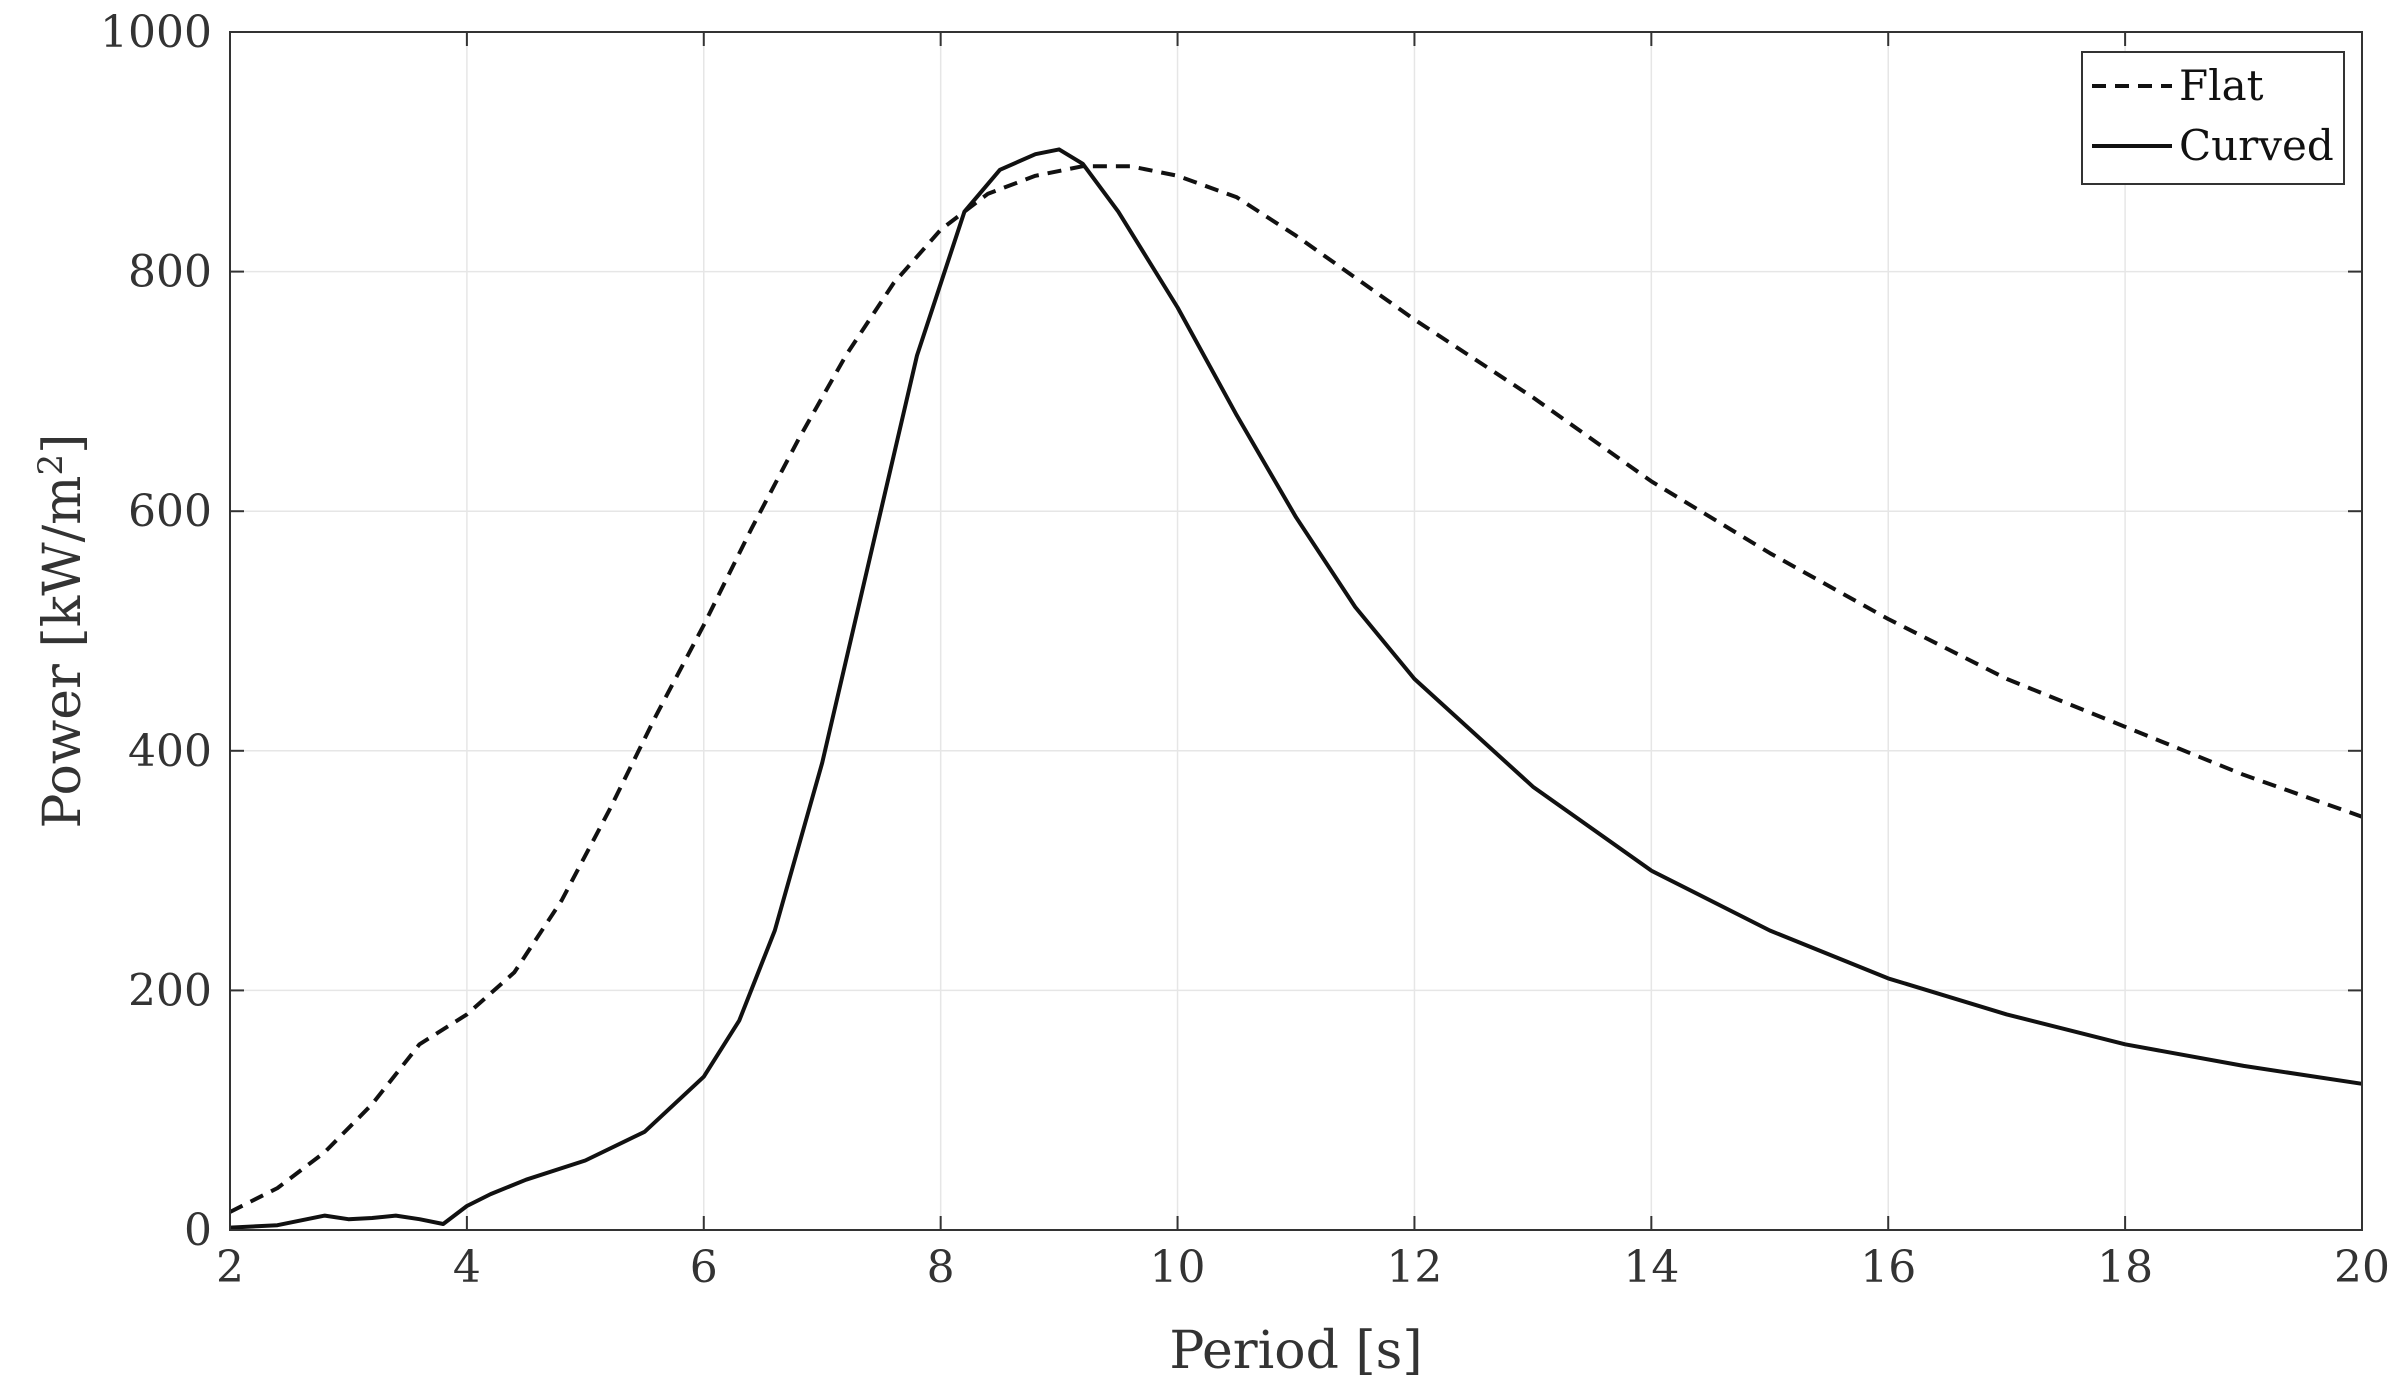  I want to click on x-axis-label: Period [s], so click(1295, 1351).